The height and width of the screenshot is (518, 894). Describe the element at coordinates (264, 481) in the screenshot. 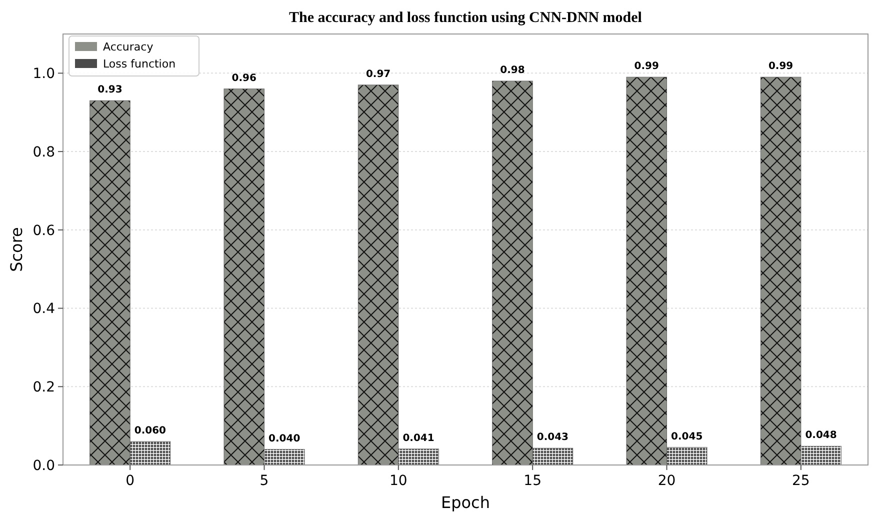

I see `x-tick-label: 5` at that location.